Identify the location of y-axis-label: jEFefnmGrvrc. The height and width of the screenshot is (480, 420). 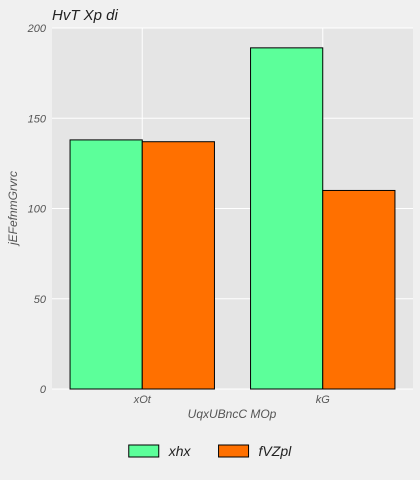
(13, 209).